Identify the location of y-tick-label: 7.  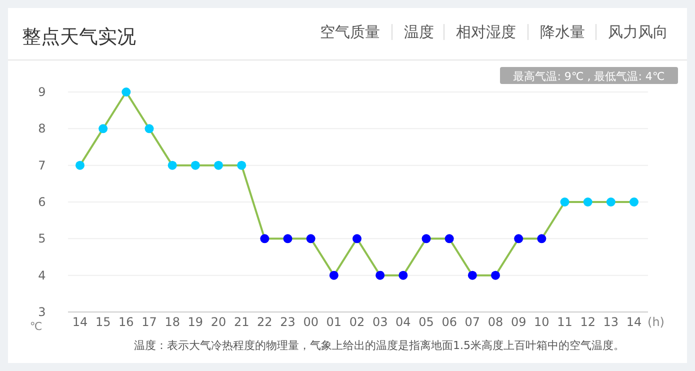
(42, 165).